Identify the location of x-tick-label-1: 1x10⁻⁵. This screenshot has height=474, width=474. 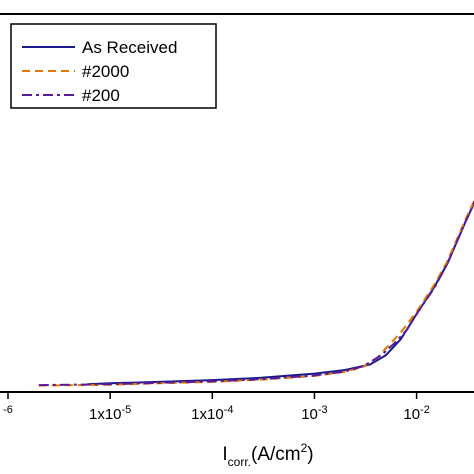
(110, 413).